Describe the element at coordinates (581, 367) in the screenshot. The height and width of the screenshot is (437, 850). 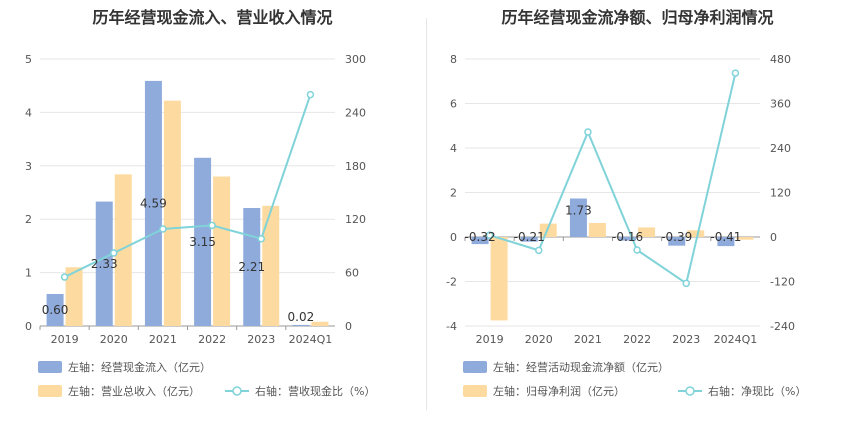
I see `legend-label: 左轴：经营活动现金流净额（亿元）` at that location.